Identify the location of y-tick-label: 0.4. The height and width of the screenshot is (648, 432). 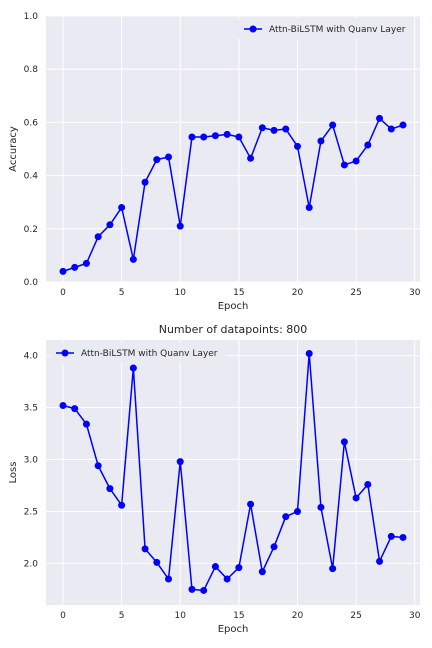
(31, 177).